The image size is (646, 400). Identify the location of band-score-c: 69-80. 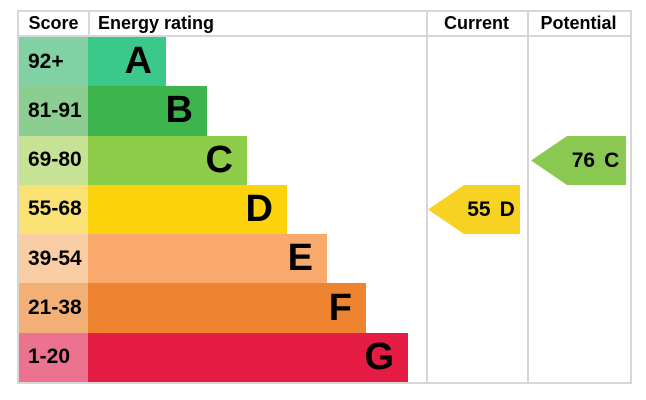
(53, 160).